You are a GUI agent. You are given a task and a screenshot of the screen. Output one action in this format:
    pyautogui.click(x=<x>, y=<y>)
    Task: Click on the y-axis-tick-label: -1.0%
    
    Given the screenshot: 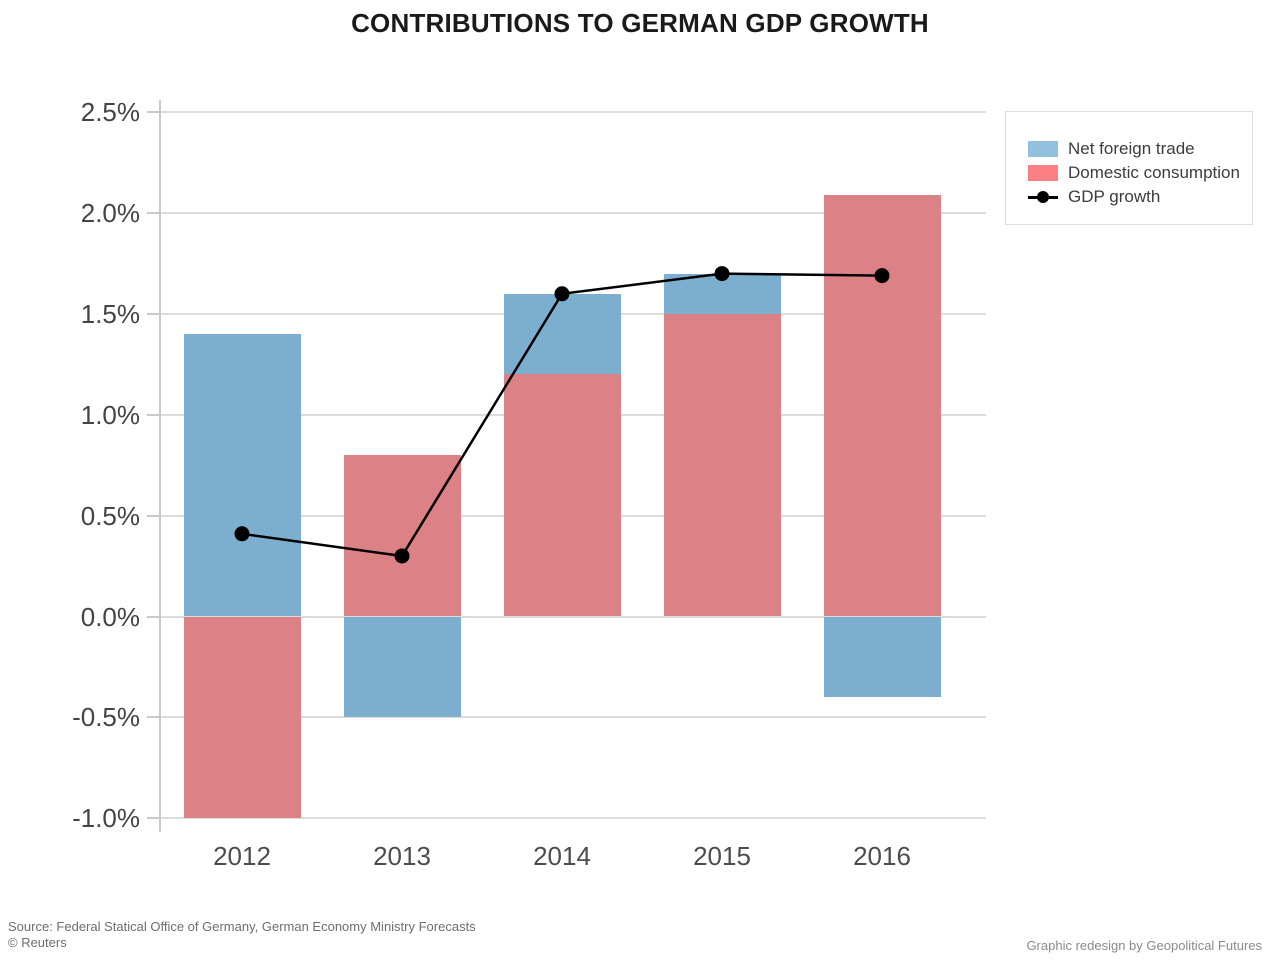 What is the action you would take?
    pyautogui.click(x=106, y=818)
    